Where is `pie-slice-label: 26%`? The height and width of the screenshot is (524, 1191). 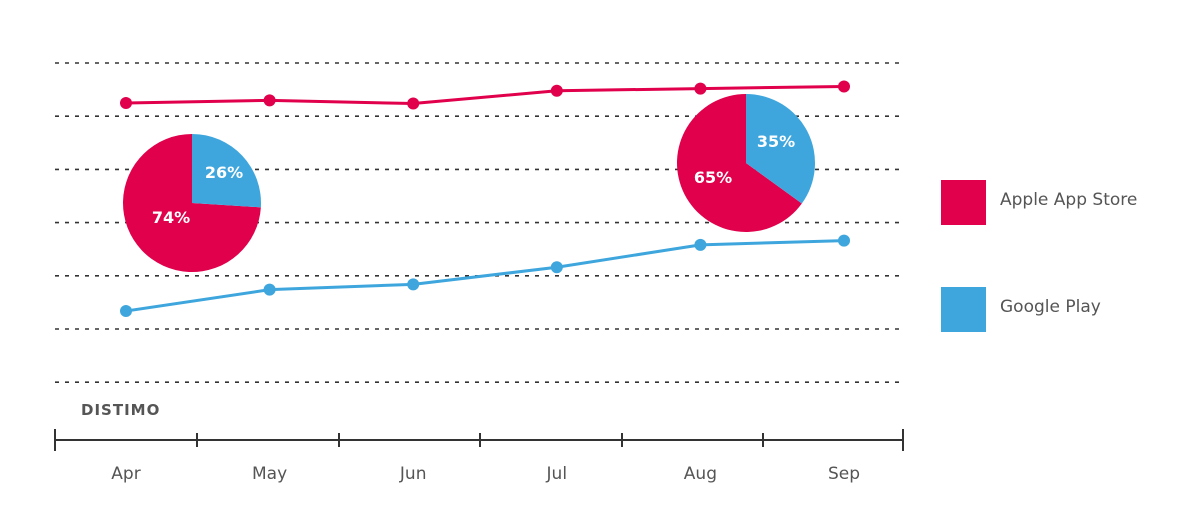
pie-slice-label: 26% is located at coordinates (224, 172).